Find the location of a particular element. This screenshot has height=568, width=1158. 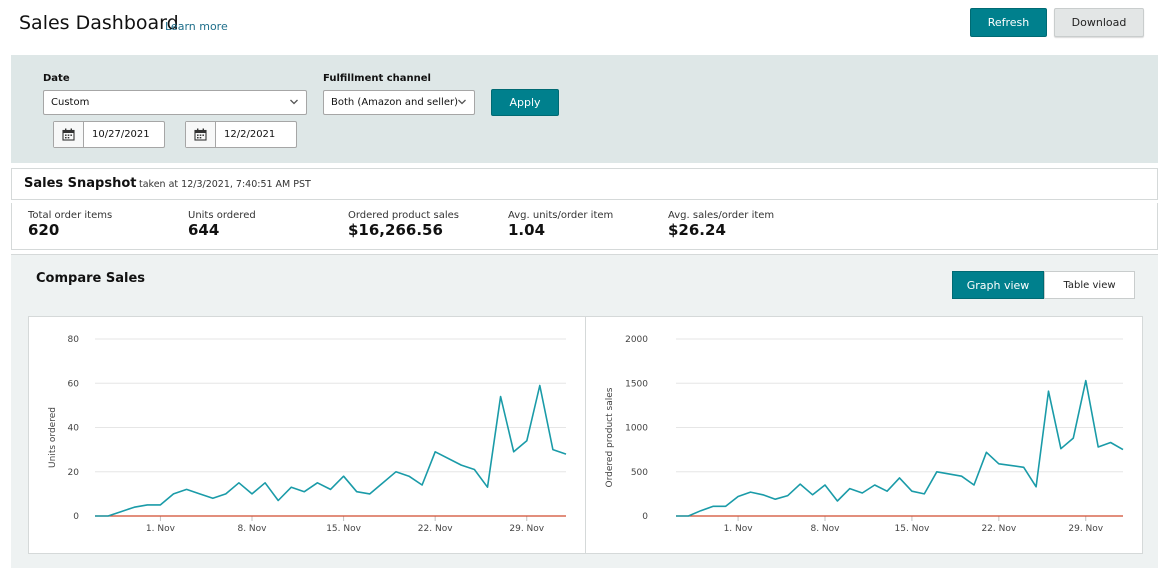

y-tick-label: 60 is located at coordinates (74, 384).